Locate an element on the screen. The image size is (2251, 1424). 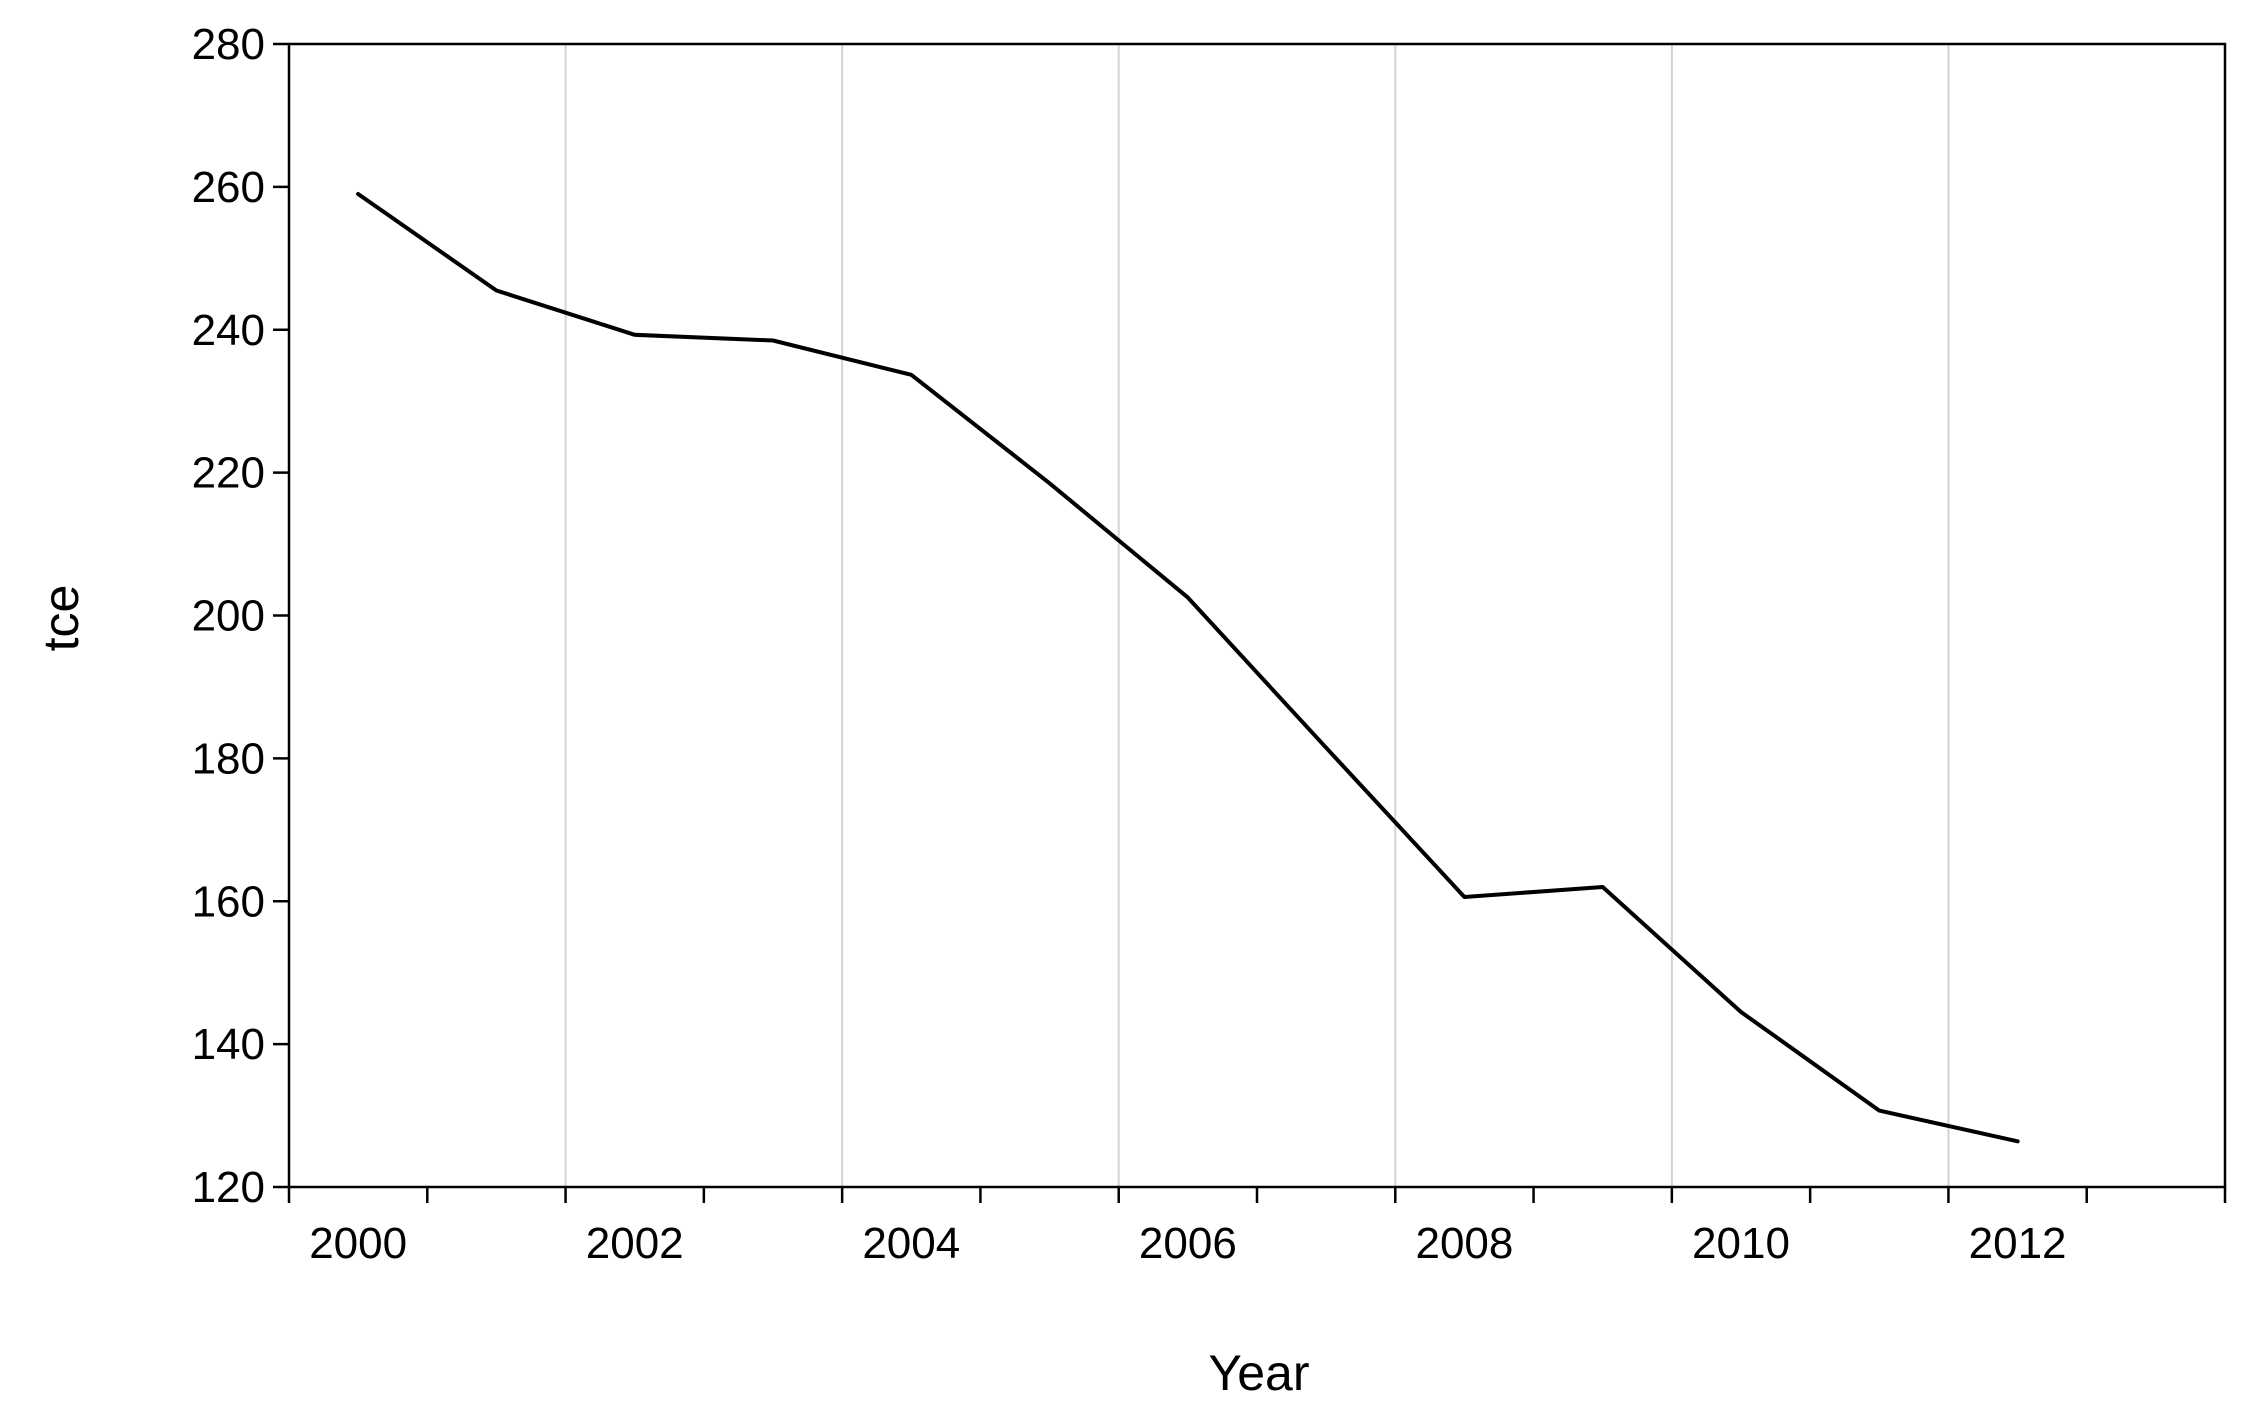
y-tick-label-160: 160 is located at coordinates (228, 901).